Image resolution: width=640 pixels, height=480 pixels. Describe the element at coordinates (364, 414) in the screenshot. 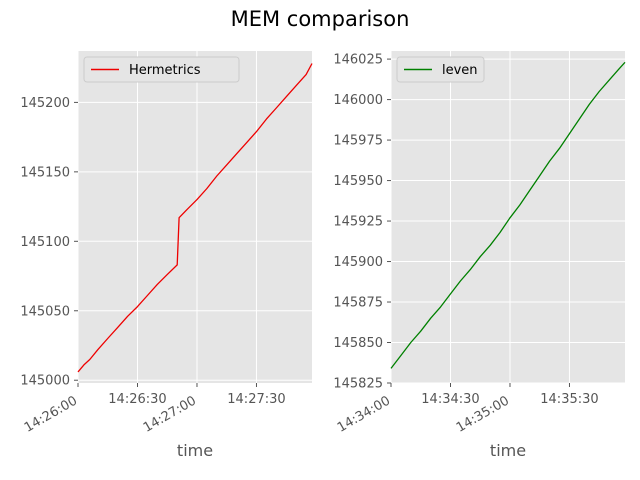

I see `x-tick-label: 14:34:00` at that location.